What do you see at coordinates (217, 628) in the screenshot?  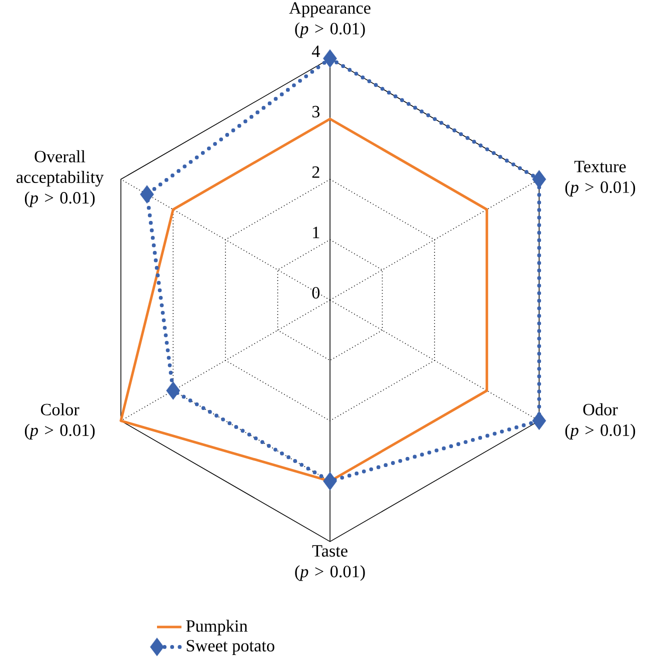 I see `legend-label: Pumpkin` at bounding box center [217, 628].